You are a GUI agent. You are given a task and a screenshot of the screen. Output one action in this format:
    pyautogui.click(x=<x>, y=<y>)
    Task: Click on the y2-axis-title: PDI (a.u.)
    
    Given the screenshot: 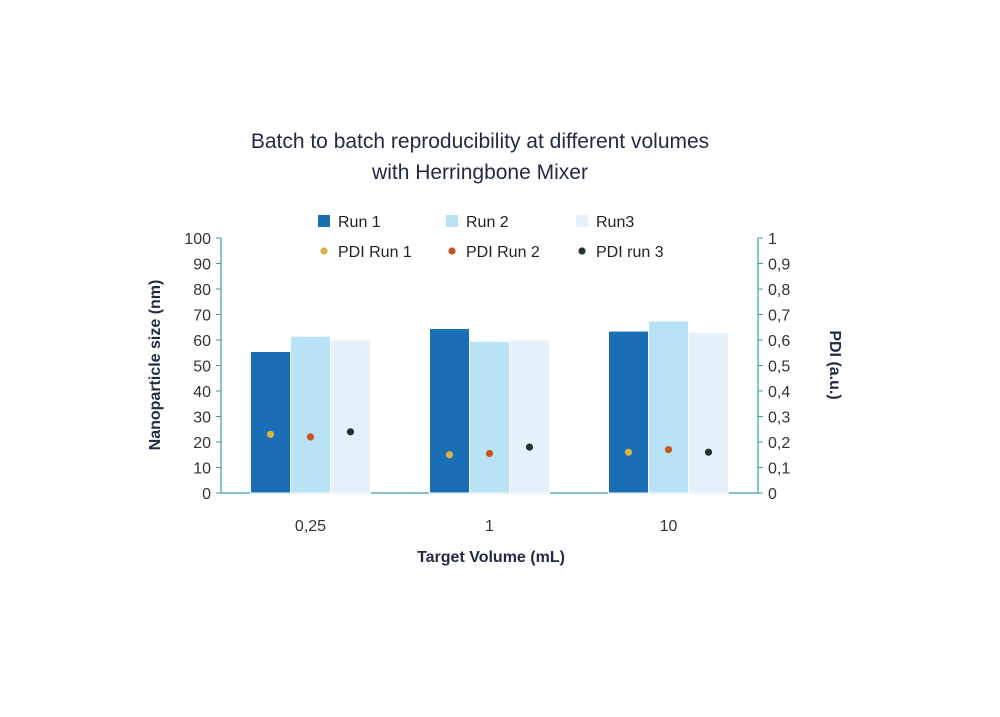 What is the action you would take?
    pyautogui.click(x=834, y=364)
    